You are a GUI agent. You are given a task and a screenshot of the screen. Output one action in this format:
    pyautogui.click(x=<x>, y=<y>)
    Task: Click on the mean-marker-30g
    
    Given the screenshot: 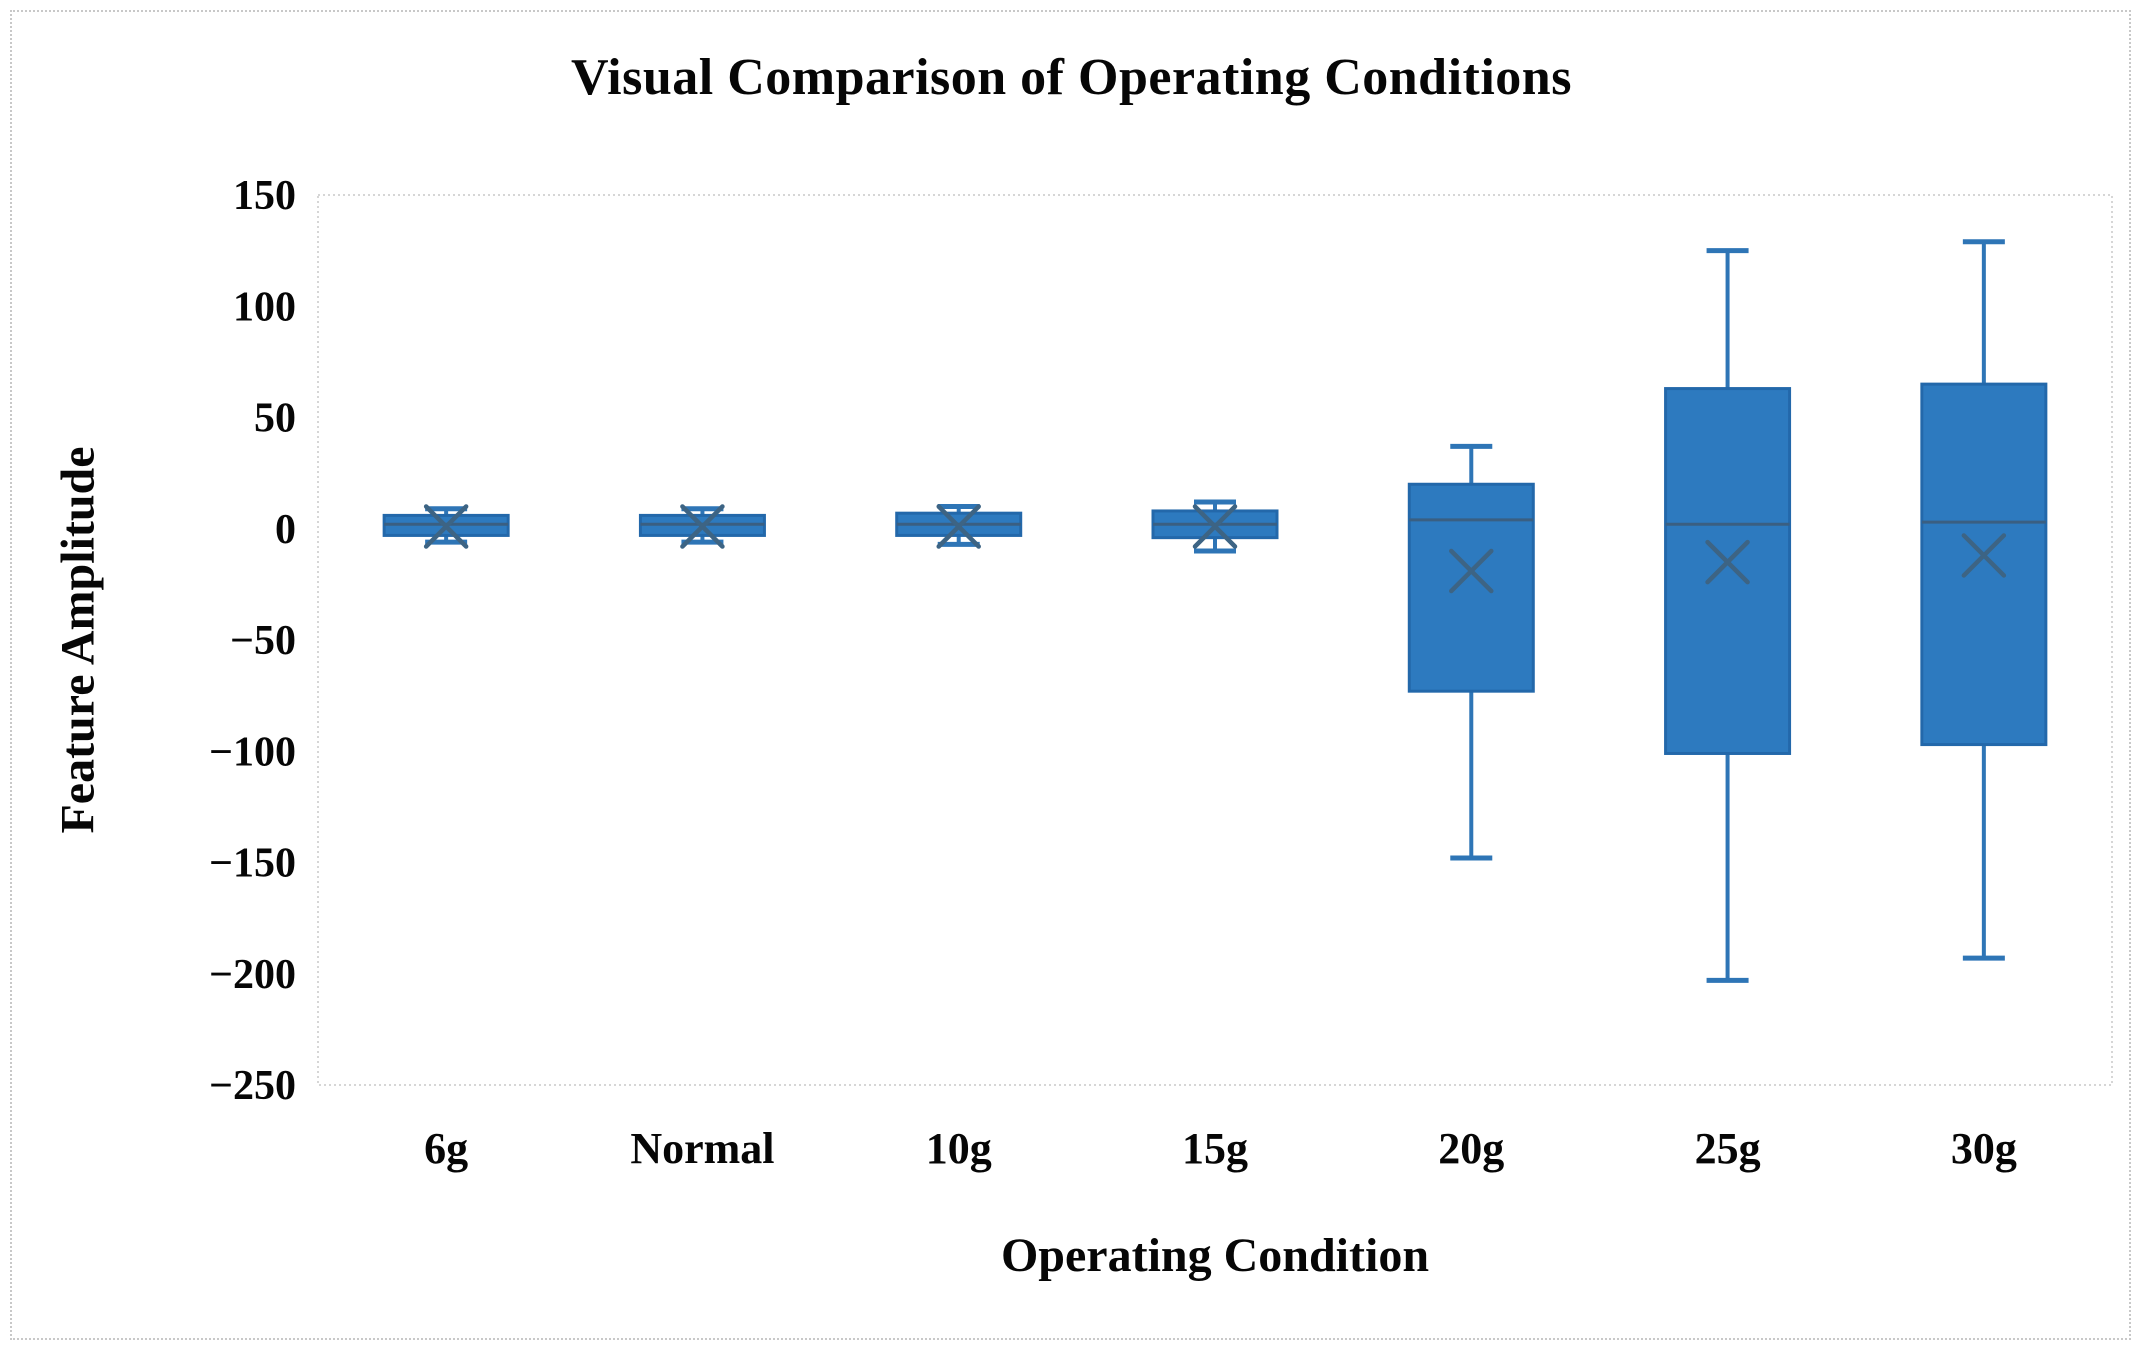 What is the action you would take?
    pyautogui.click(x=1984, y=555)
    